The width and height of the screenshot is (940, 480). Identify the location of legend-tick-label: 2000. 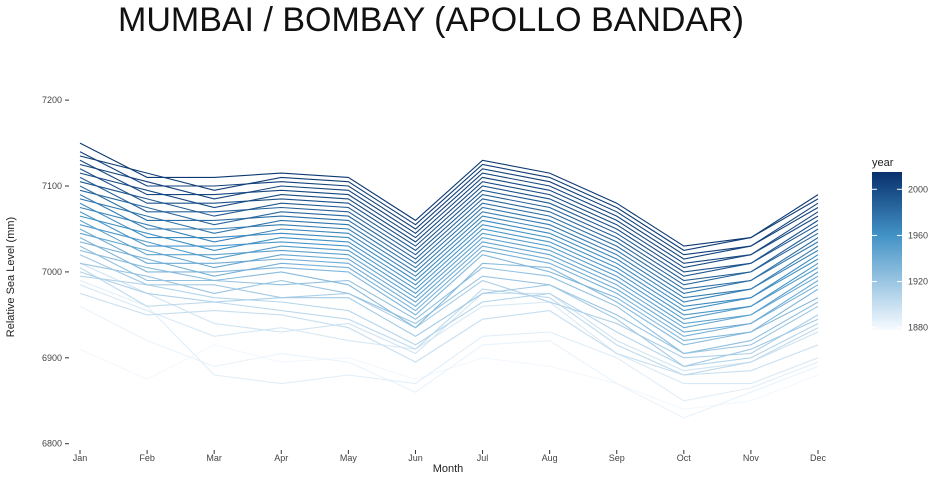
(918, 189).